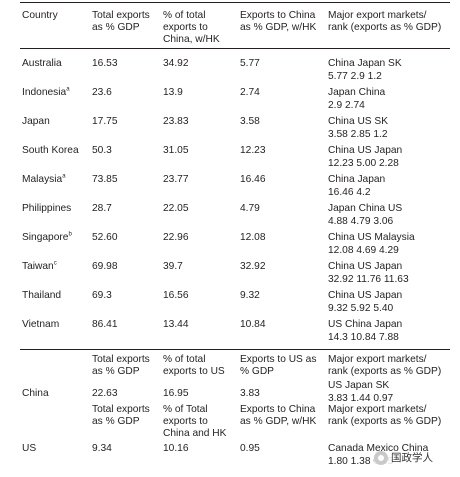  I want to click on footnote-marker: c, so click(55, 263).